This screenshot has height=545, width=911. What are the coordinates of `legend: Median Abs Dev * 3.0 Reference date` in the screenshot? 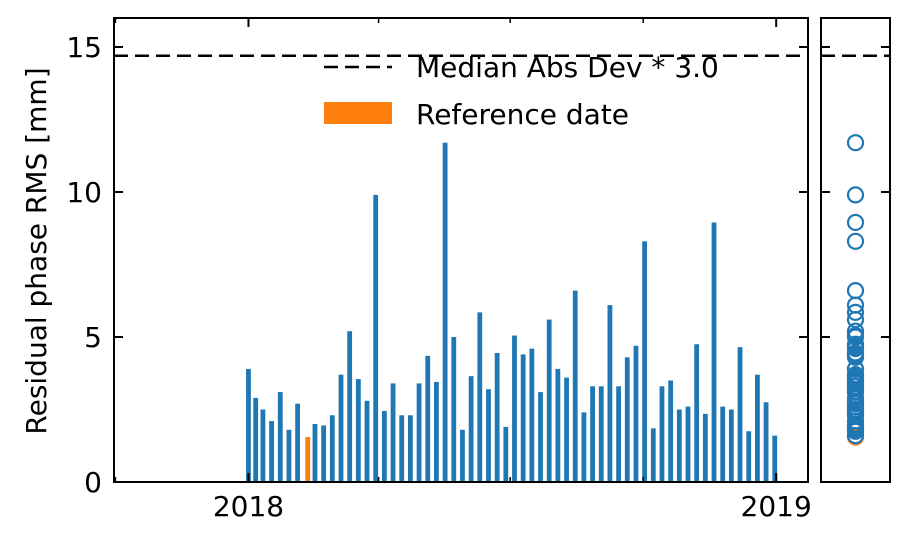 It's located at (521, 91).